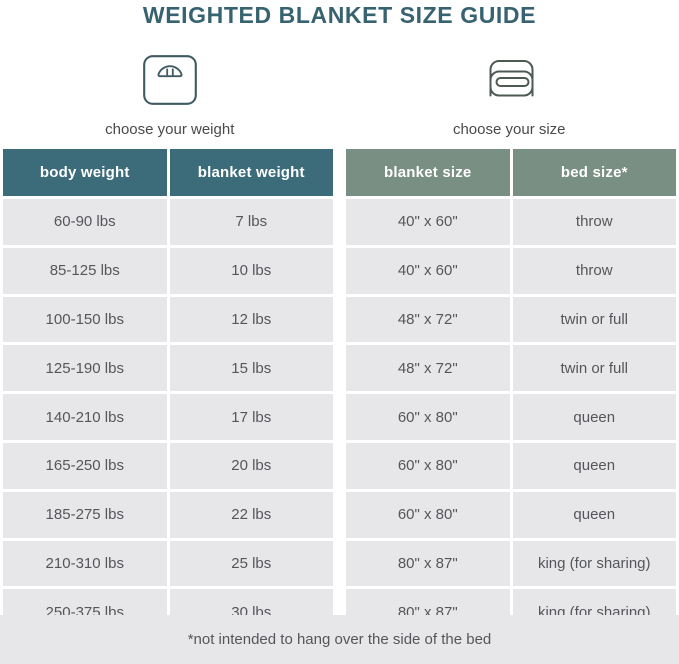 This screenshot has height=664, width=679. Describe the element at coordinates (509, 80) in the screenshot. I see `folded-blanket-icon` at that location.